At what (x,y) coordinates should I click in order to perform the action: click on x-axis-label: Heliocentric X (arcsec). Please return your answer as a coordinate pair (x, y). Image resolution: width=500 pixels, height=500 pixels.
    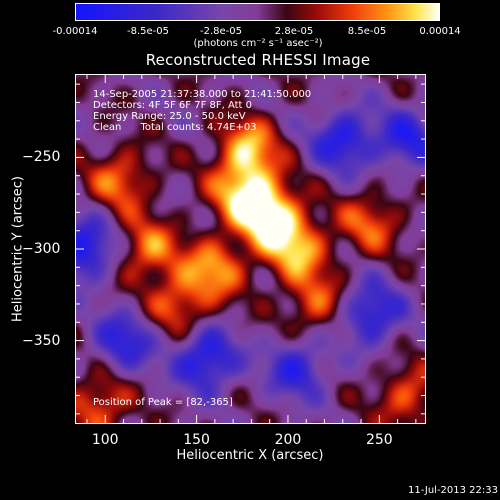
    Looking at the image, I should click on (250, 455).